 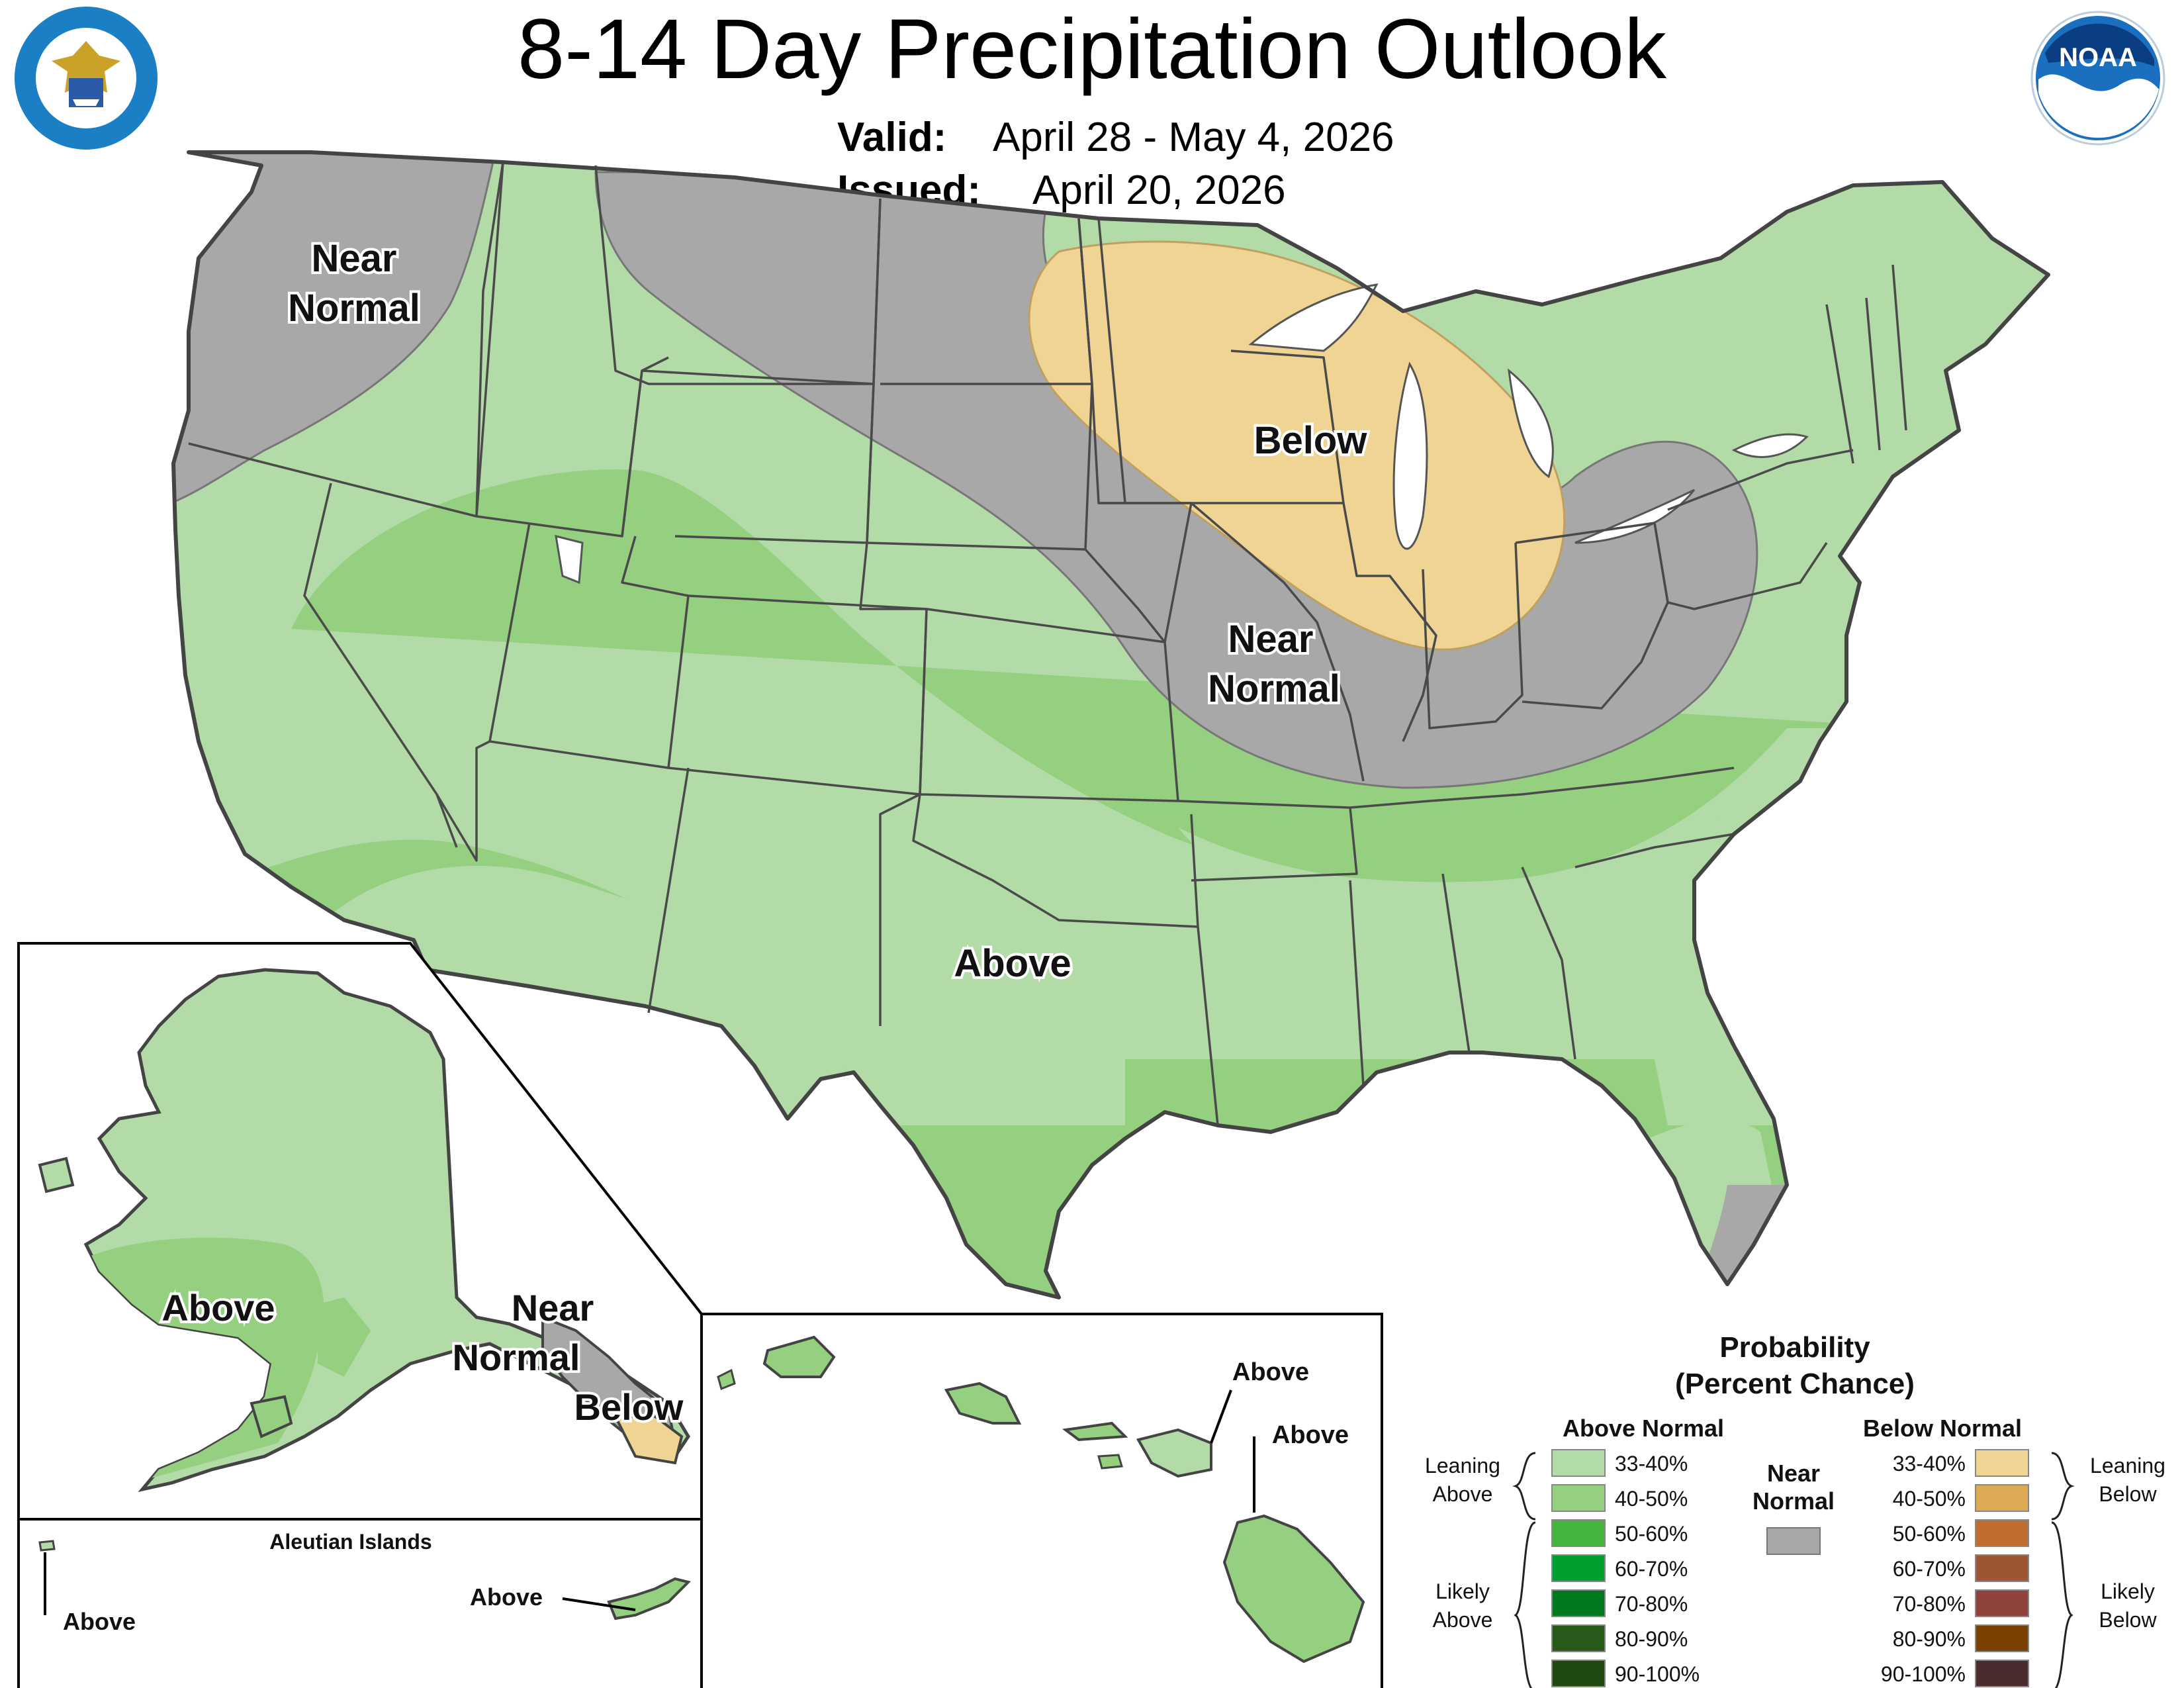 What do you see at coordinates (1095, 1431) in the screenshot?
I see `molokai-island` at bounding box center [1095, 1431].